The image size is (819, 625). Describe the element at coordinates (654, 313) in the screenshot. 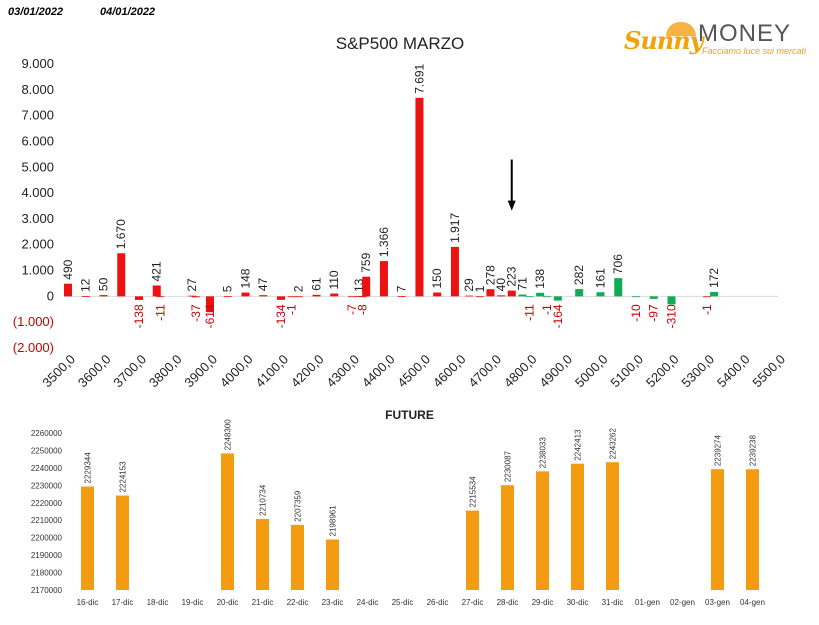

I see `data-label-1-9: -97` at that location.